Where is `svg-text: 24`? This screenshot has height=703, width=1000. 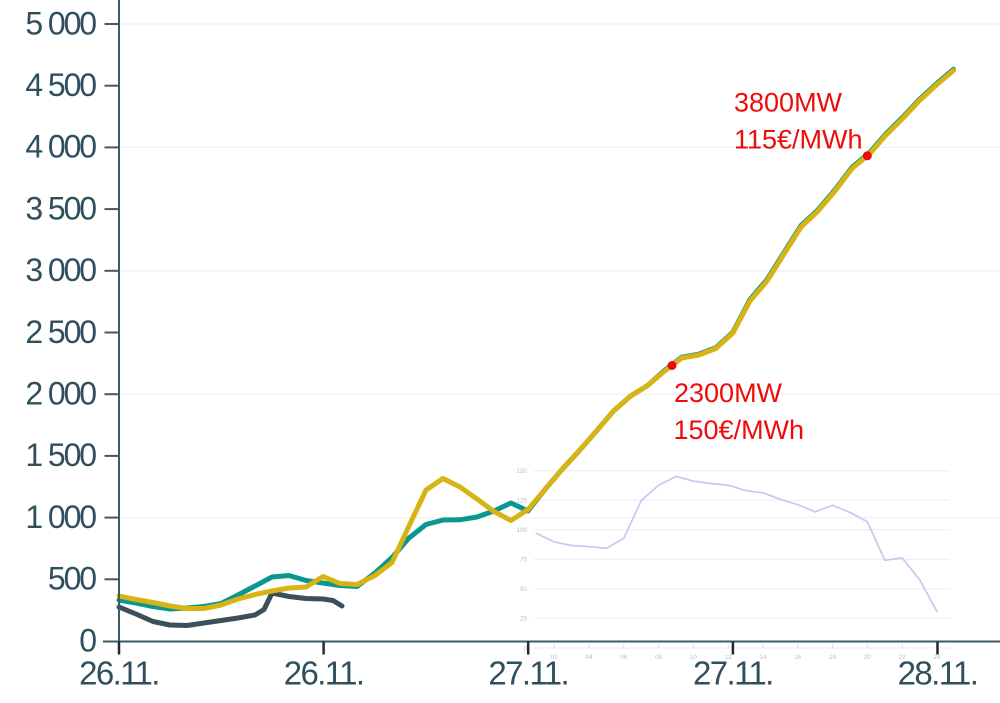 svg-text: 24 is located at coordinates (937, 657).